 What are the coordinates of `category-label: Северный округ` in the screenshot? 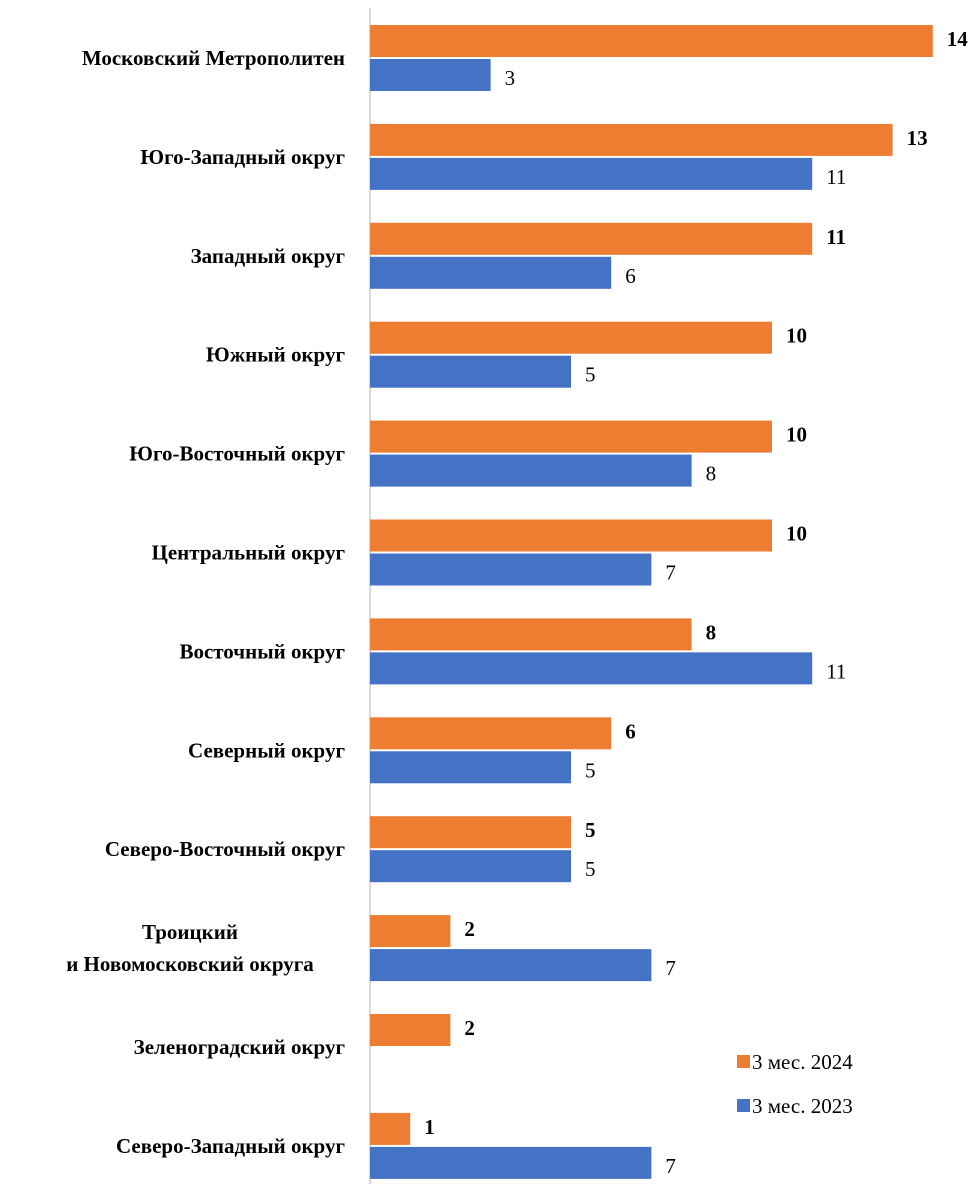 It's located at (266, 750).